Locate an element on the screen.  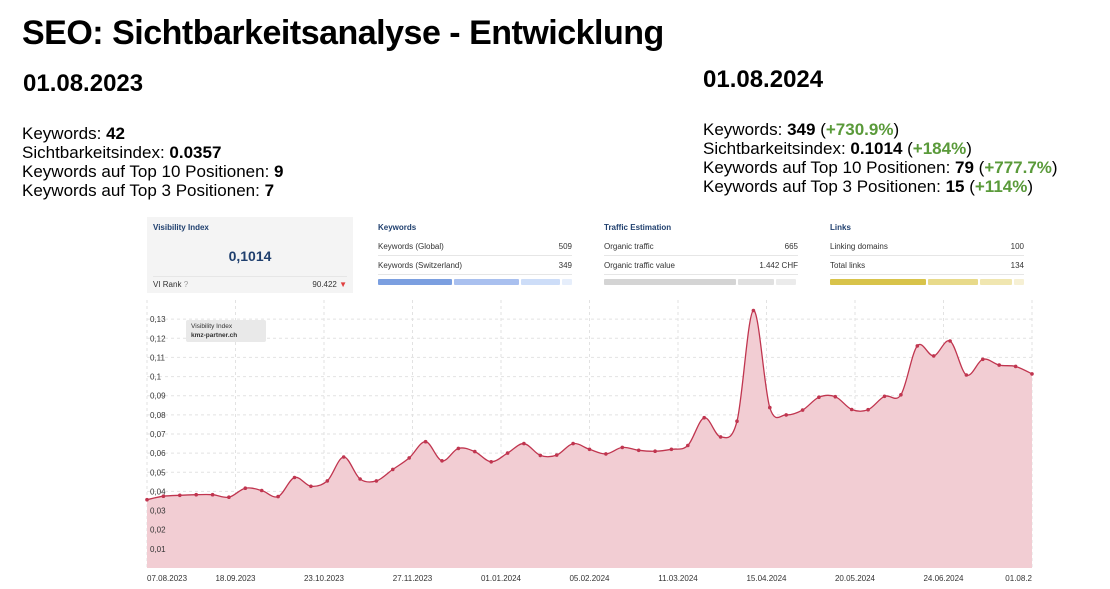
x-tick-label: 18.09.2023 is located at coordinates (235, 578).